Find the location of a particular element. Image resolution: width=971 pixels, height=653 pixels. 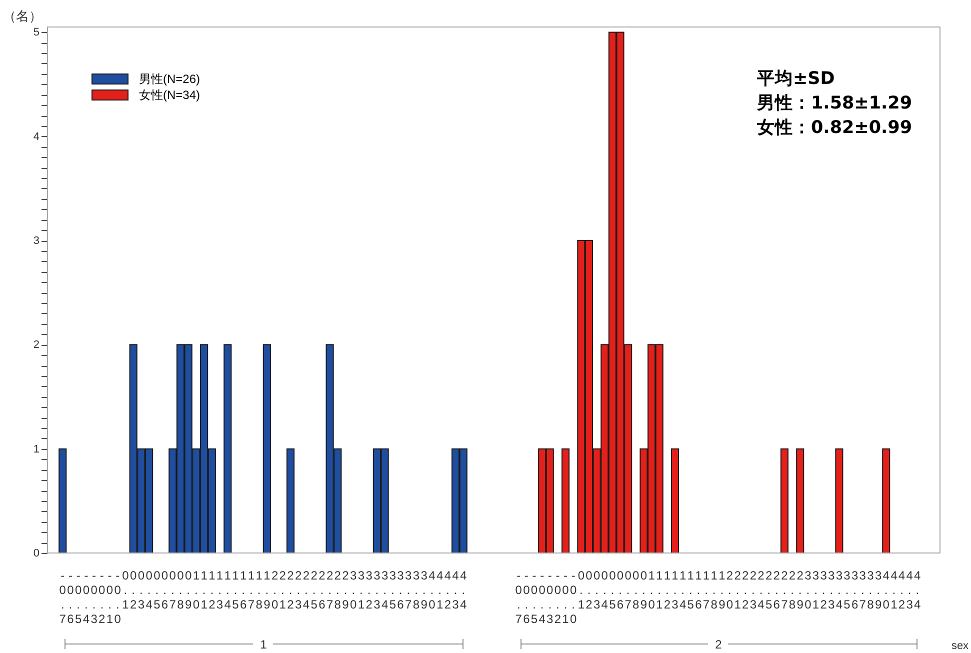

x-tick-label: 3.7 is located at coordinates (862, 590).